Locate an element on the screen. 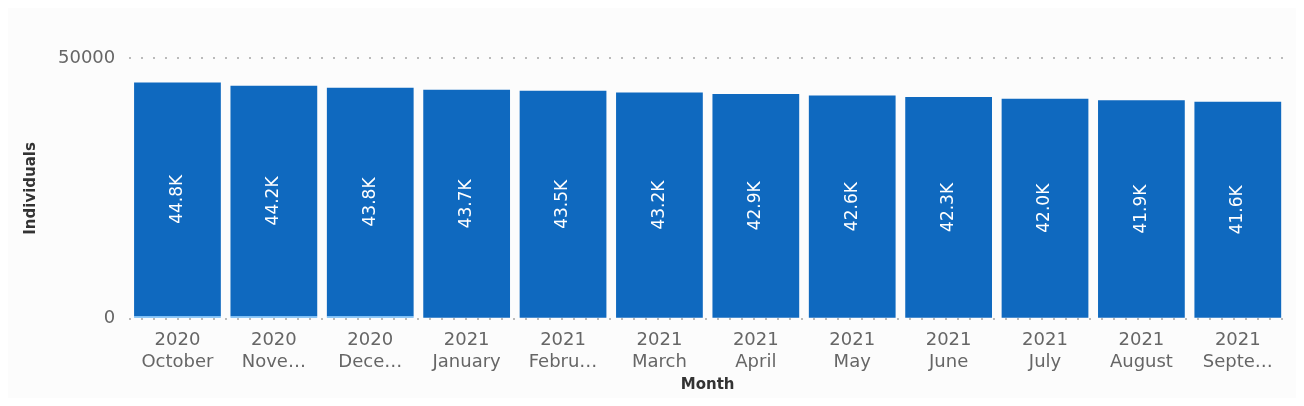 This screenshot has height=406, width=1304. x-tick-label: 2021 March is located at coordinates (659, 349).